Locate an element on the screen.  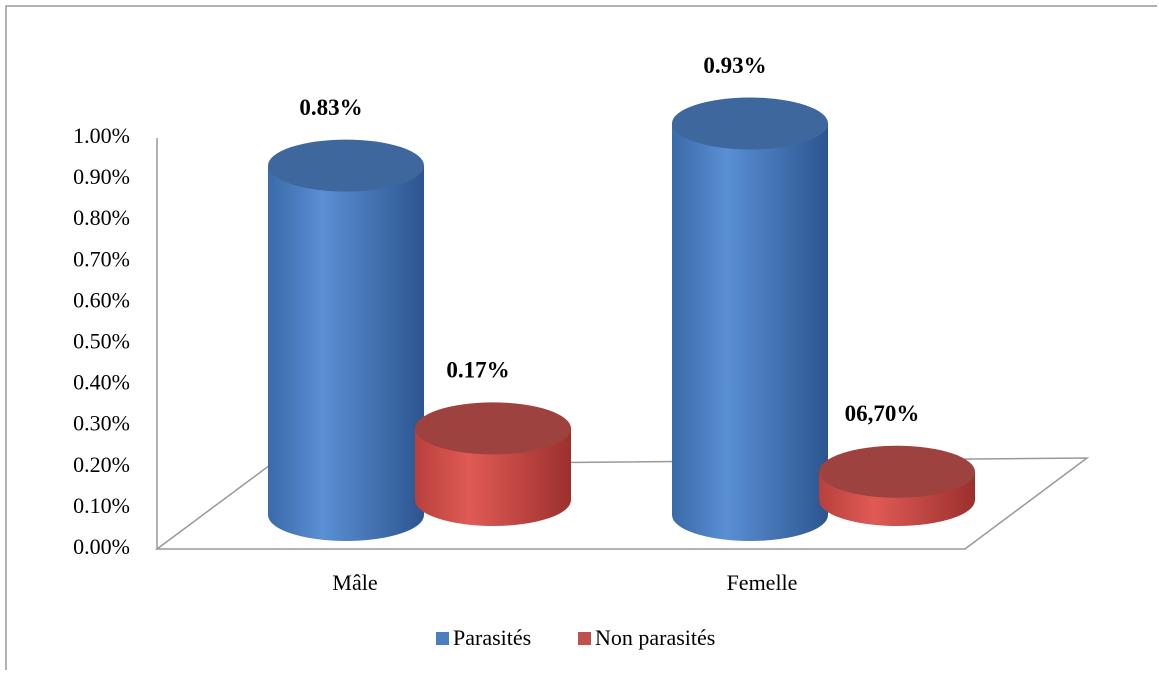
y-tick-label: 0.20% is located at coordinates (101, 464).